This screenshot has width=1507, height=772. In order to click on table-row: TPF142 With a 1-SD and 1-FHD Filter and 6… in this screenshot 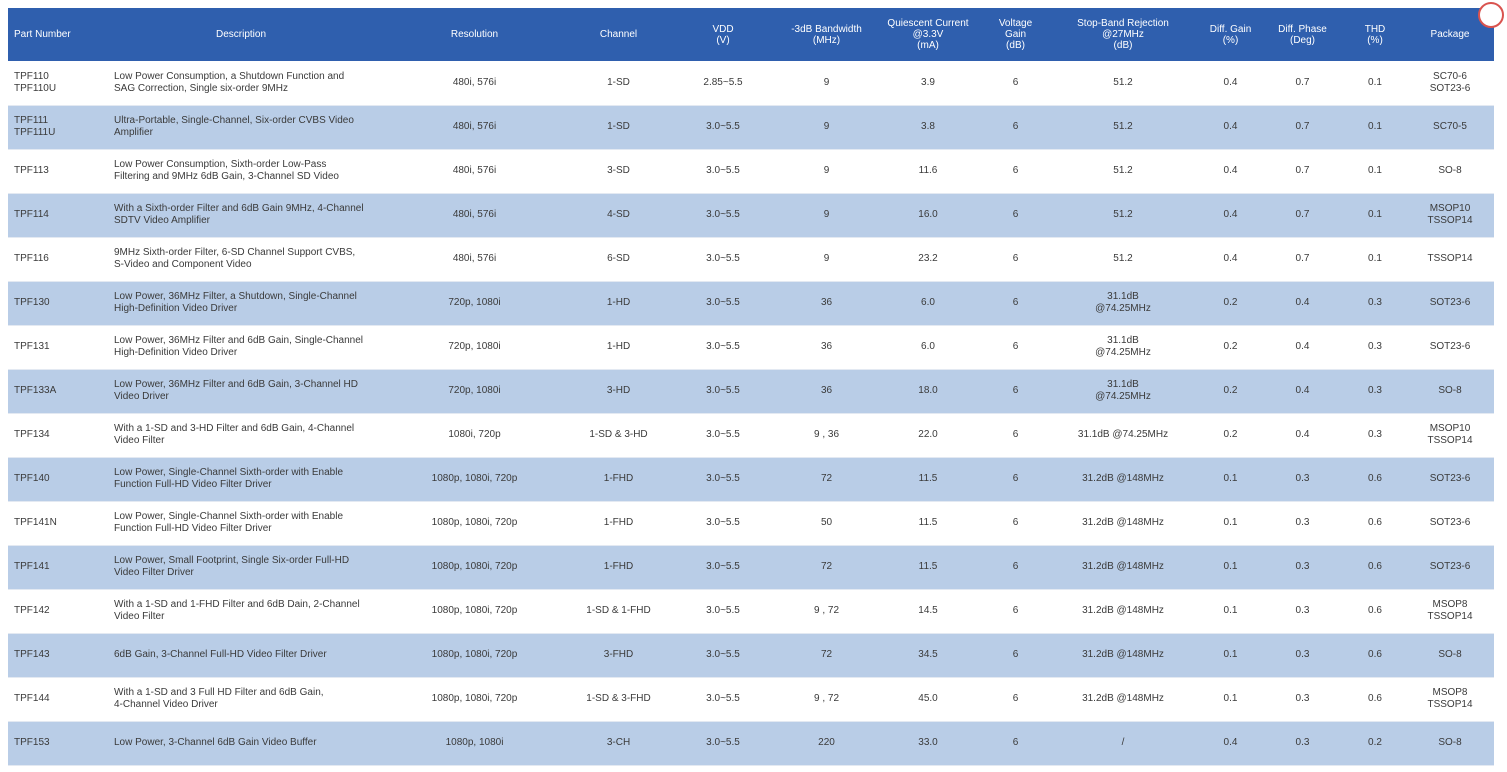, I will do `click(751, 611)`.